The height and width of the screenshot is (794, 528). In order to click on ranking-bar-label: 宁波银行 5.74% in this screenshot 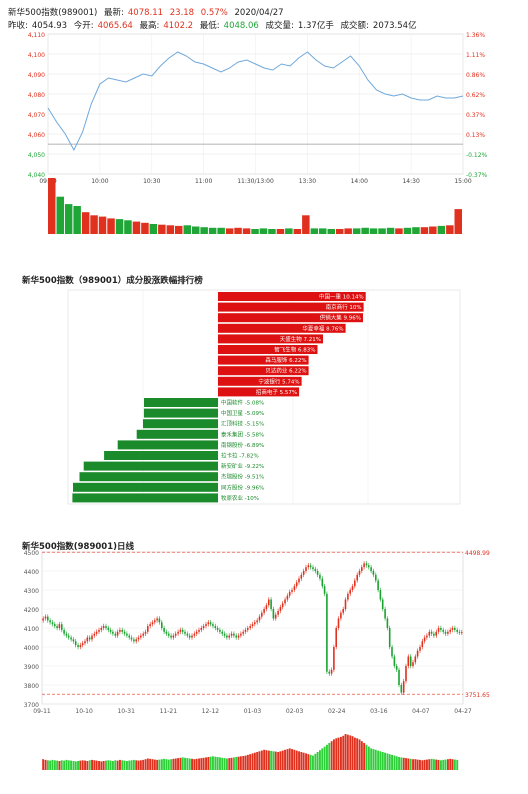, I will do `click(278, 381)`.